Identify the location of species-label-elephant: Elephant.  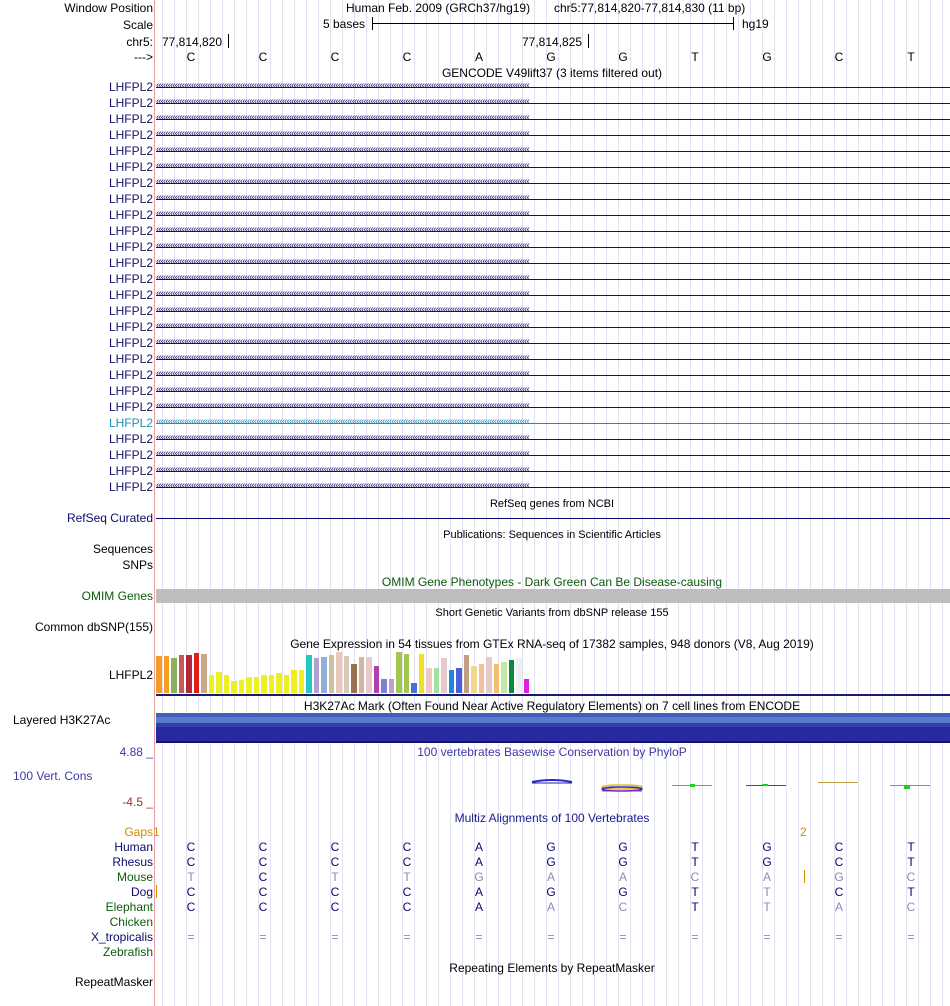
(129, 907).